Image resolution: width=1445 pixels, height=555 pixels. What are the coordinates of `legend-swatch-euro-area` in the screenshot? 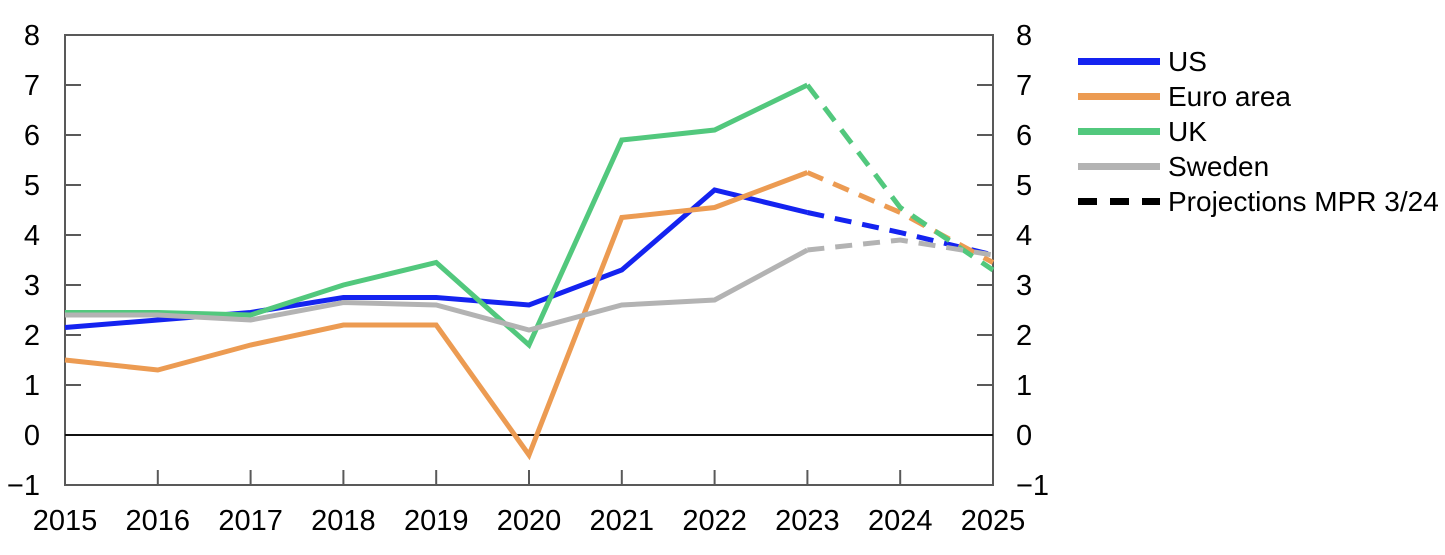 It's located at (1119, 96).